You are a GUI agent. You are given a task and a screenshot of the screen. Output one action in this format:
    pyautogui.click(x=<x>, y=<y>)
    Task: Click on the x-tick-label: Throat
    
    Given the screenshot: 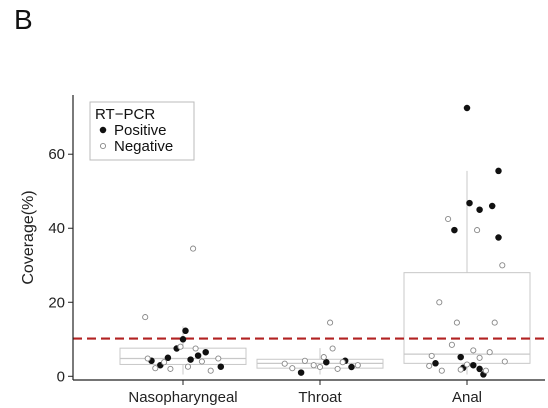 What is the action you would take?
    pyautogui.click(x=320, y=397)
    